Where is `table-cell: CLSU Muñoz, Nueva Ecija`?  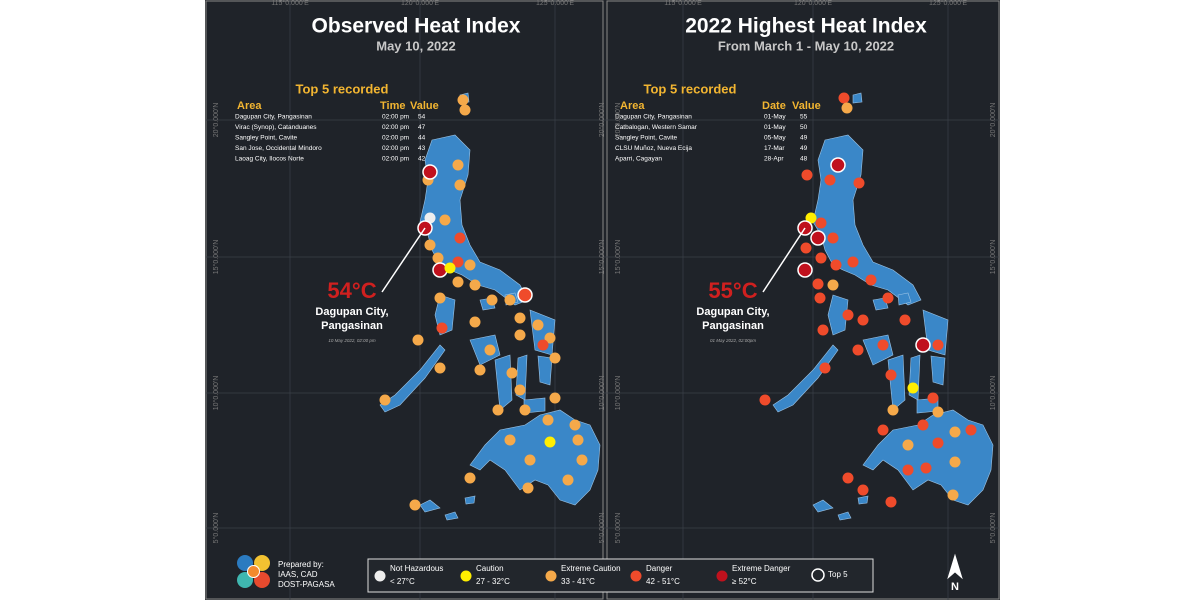 table-cell: CLSU Muñoz, Nueva Ecija is located at coordinates (653, 148).